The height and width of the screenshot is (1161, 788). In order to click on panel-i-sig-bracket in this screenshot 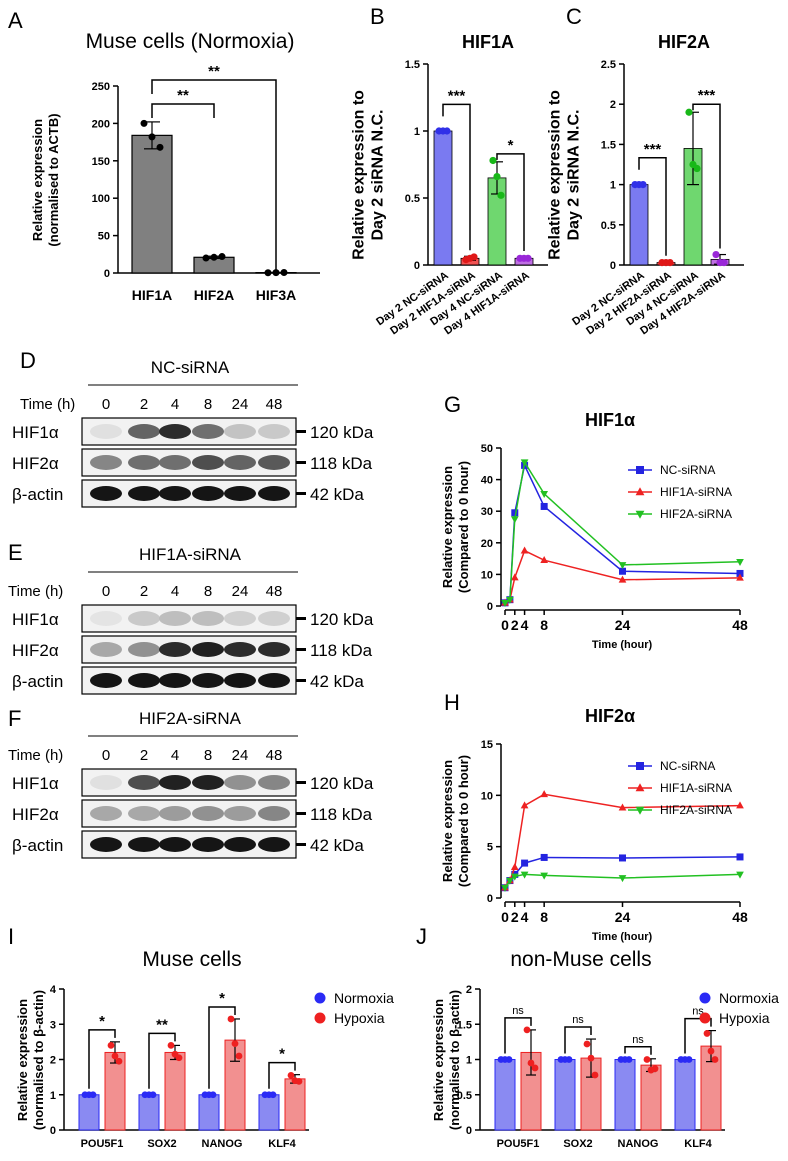, I will do `click(222, 1047)`.